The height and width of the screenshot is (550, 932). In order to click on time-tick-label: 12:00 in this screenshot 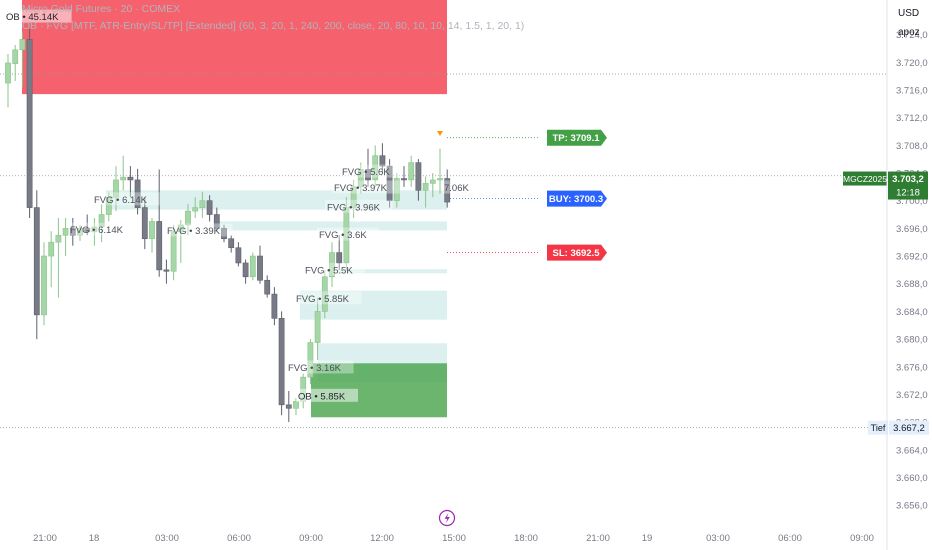, I will do `click(382, 538)`.